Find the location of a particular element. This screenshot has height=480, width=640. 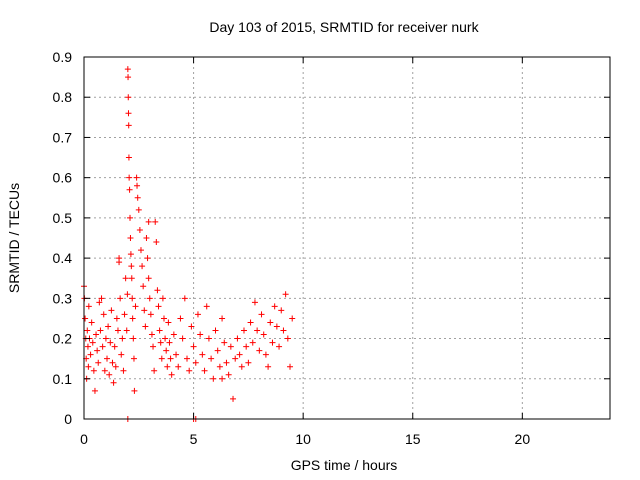

y-tick-label: 0.5 is located at coordinates (63, 218).